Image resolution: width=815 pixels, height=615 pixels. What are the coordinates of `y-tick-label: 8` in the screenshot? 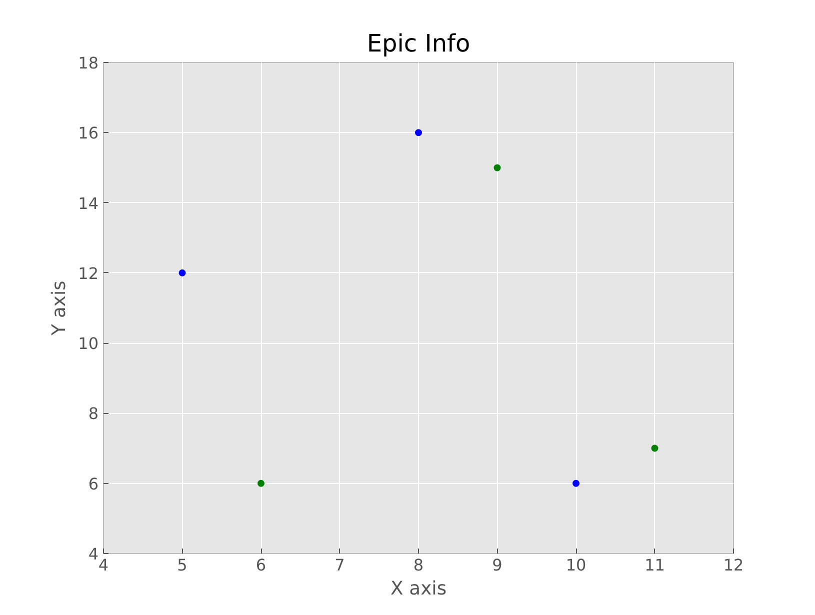 It's located at (93, 414).